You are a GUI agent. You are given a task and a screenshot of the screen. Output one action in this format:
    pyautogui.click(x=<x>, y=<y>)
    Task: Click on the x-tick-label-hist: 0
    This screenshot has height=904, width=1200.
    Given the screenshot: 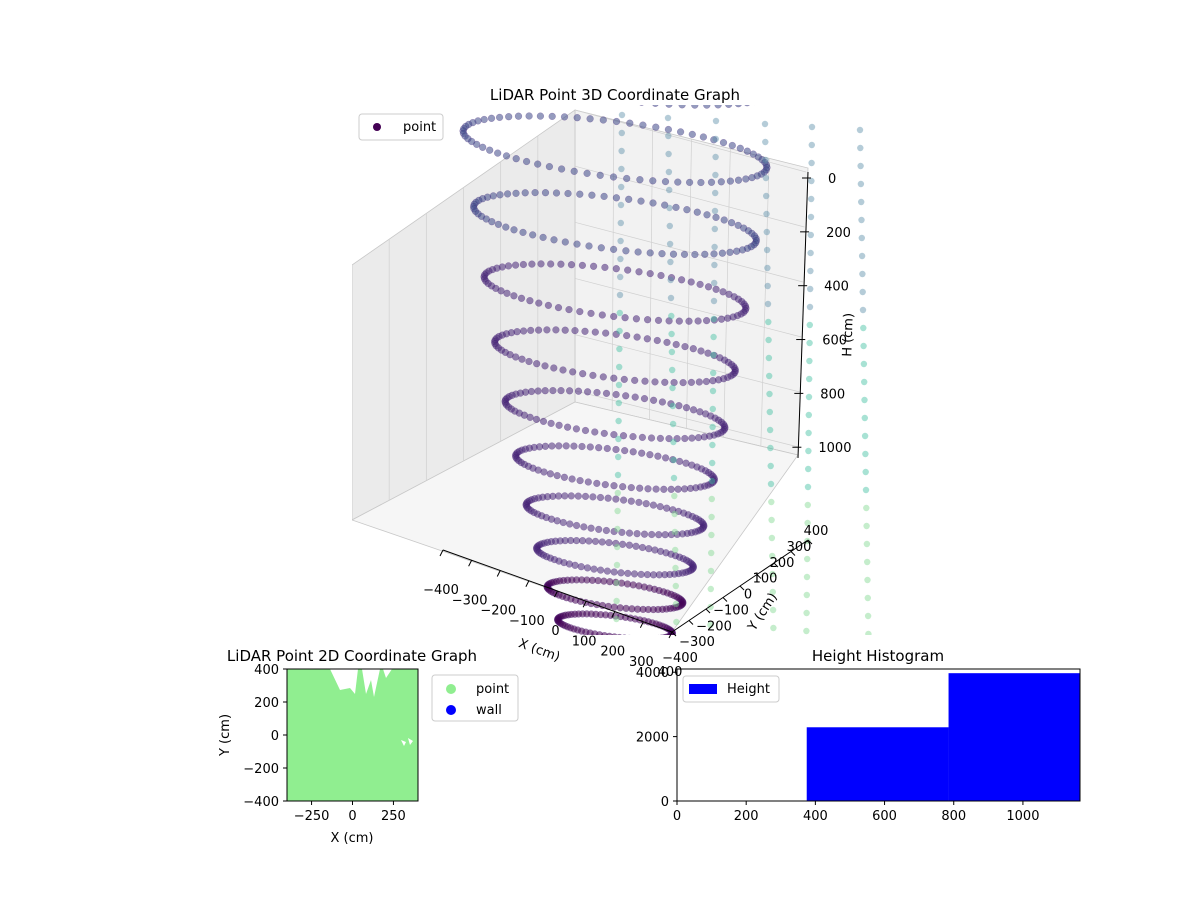 What is the action you would take?
    pyautogui.click(x=677, y=816)
    